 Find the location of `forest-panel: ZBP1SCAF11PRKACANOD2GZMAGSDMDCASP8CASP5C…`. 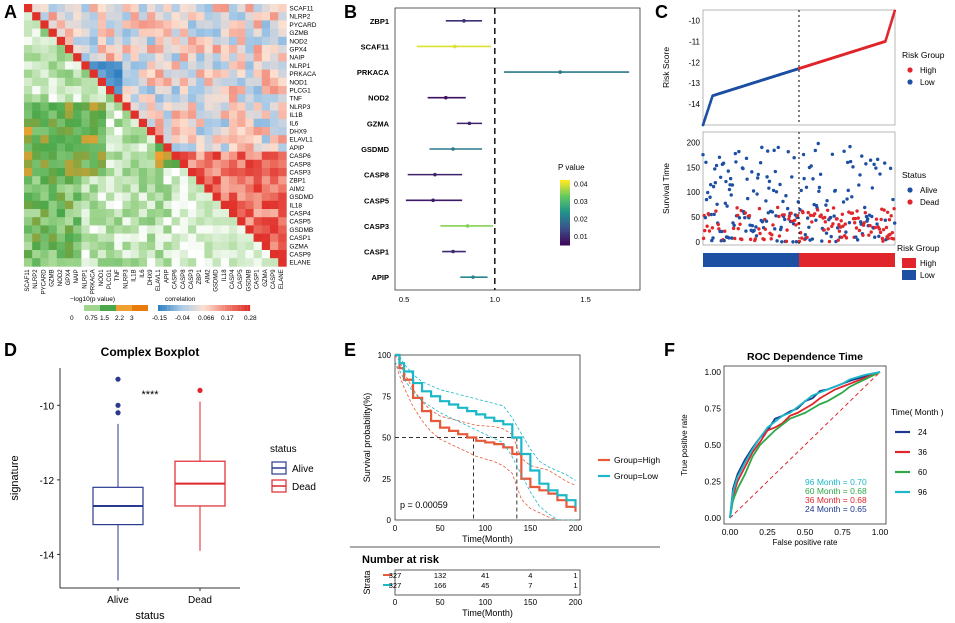

forest-panel: ZBP1SCAF11PRKACANOD2GZMAGSDMDCASP8CASP5C… is located at coordinates (499, 155).